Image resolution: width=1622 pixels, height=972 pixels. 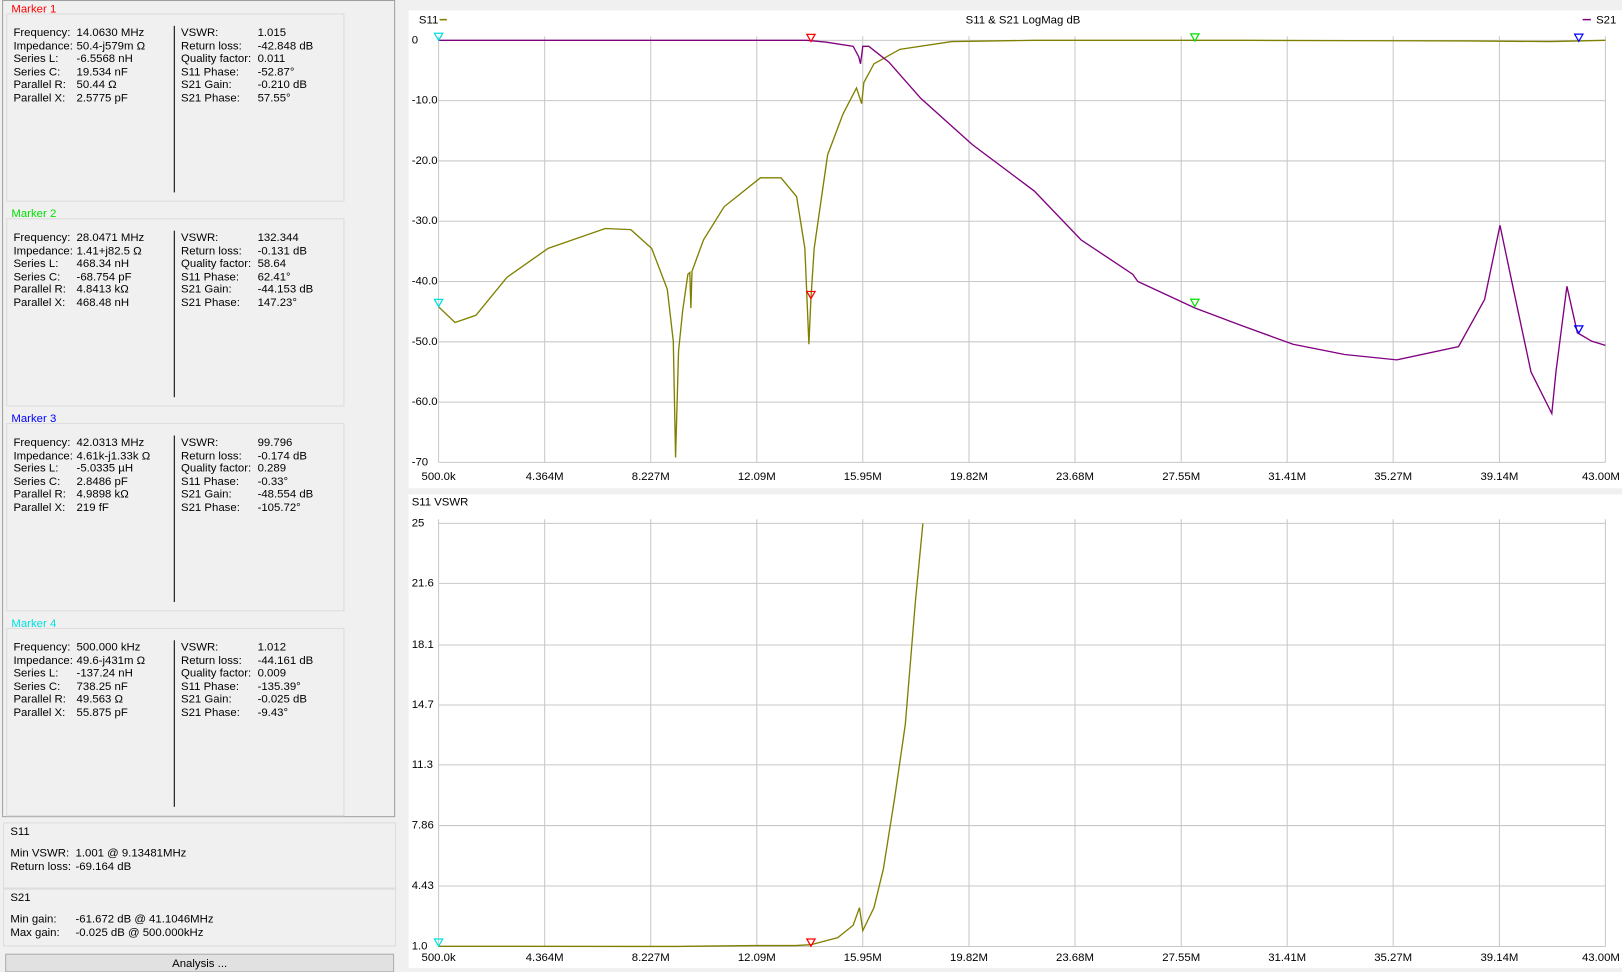 What do you see at coordinates (200, 33) in the screenshot?
I see `field-label: VSWR:` at bounding box center [200, 33].